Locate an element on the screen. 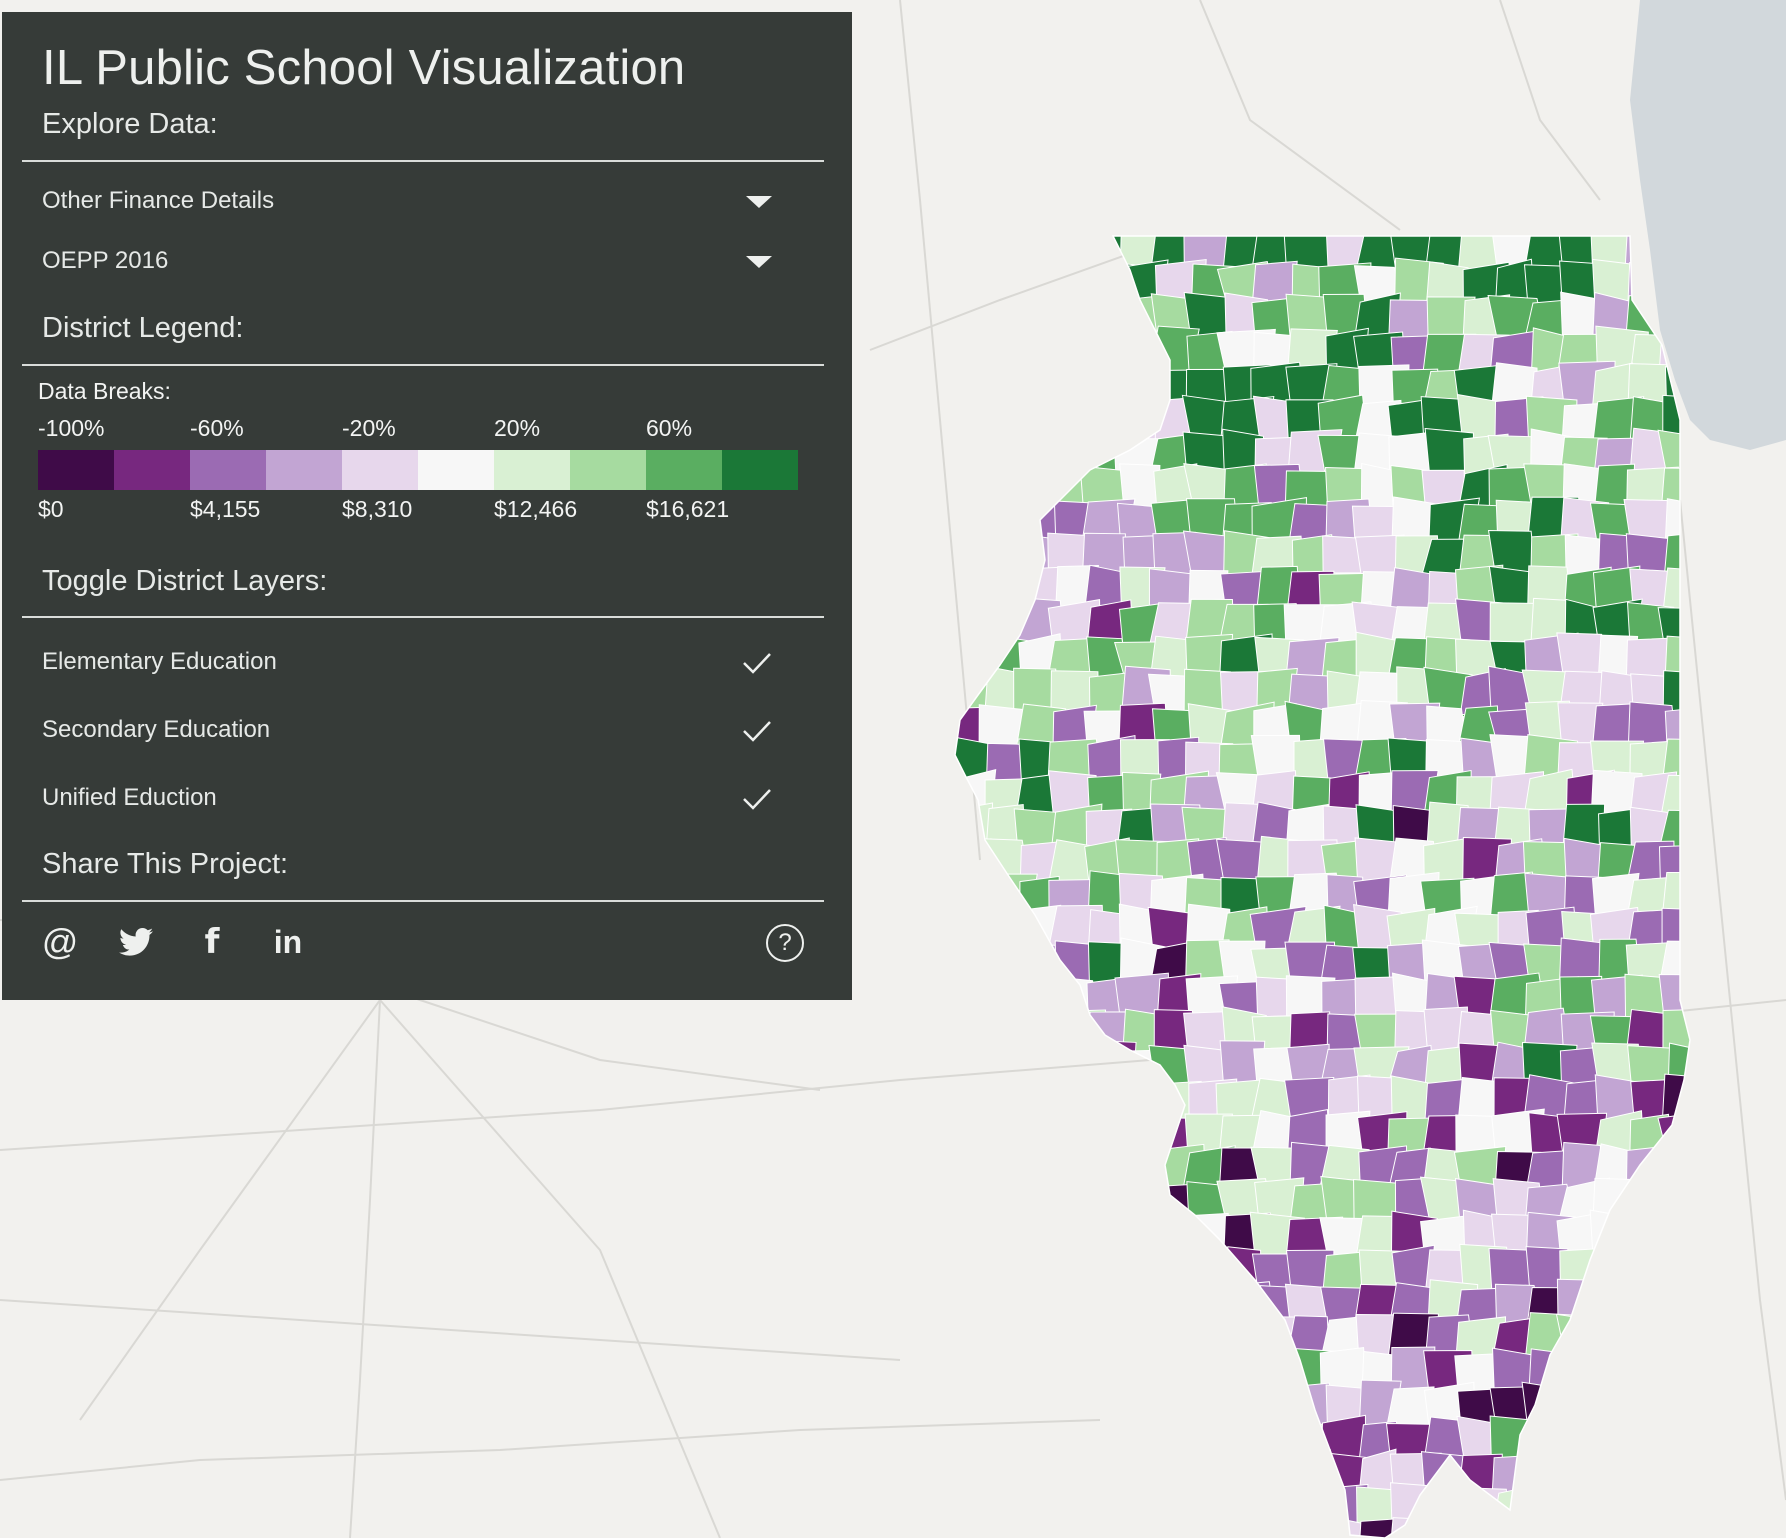 The height and width of the screenshot is (1538, 1786). pct-break-label: -20% is located at coordinates (369, 428).